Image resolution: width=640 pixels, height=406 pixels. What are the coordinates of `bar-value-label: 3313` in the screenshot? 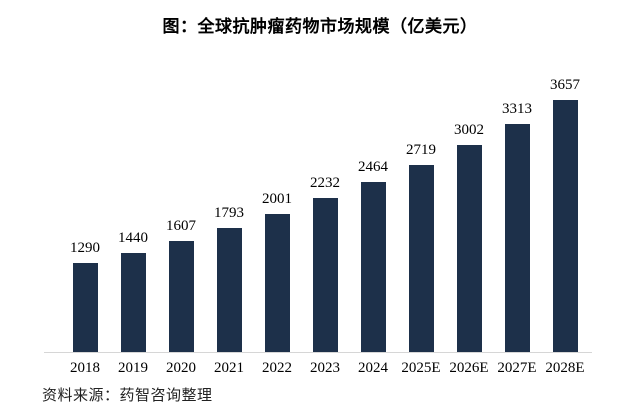 It's located at (517, 109).